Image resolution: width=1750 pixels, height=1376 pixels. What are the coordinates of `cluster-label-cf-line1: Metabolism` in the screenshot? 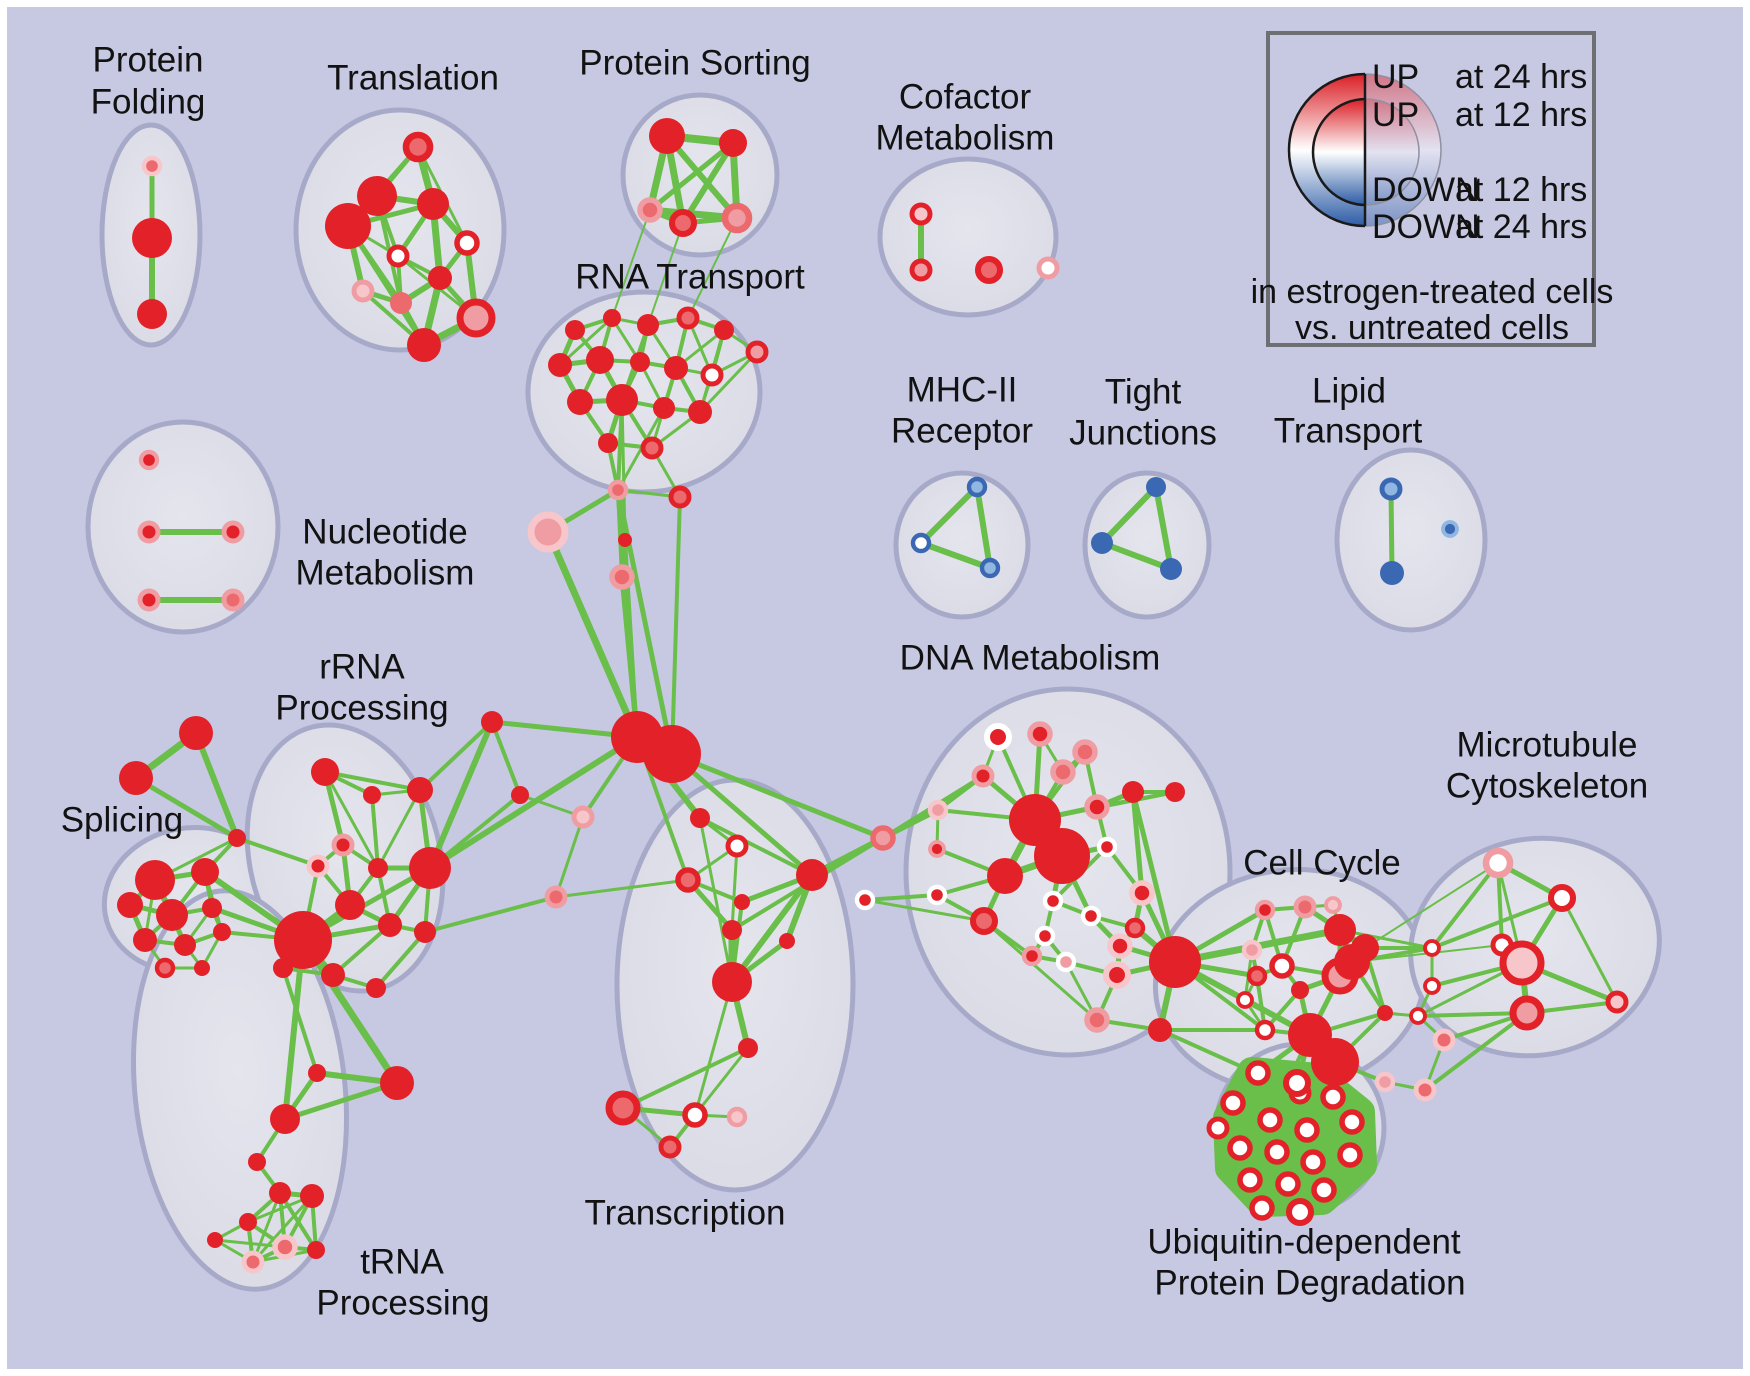 It's located at (965, 138).